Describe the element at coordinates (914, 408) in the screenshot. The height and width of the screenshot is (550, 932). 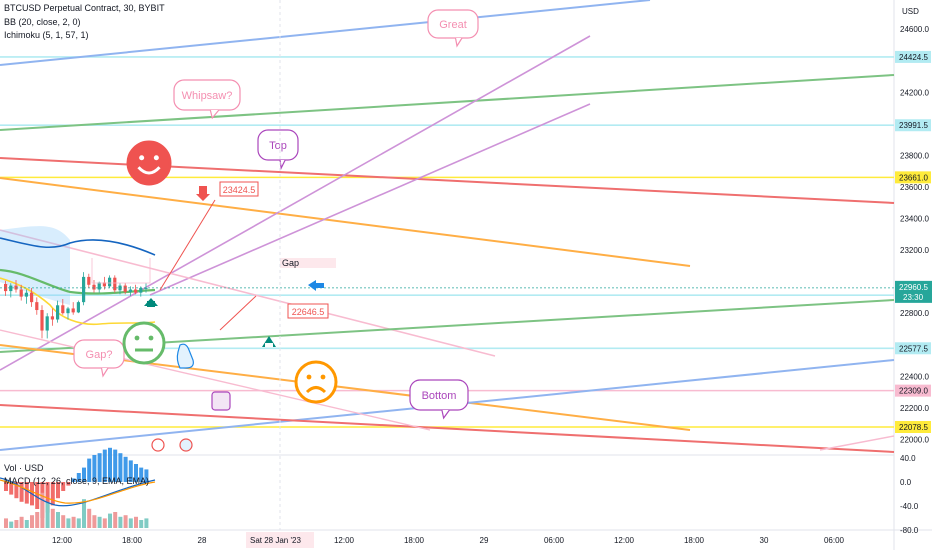
I see `price-tick-label: 22200.0` at that location.